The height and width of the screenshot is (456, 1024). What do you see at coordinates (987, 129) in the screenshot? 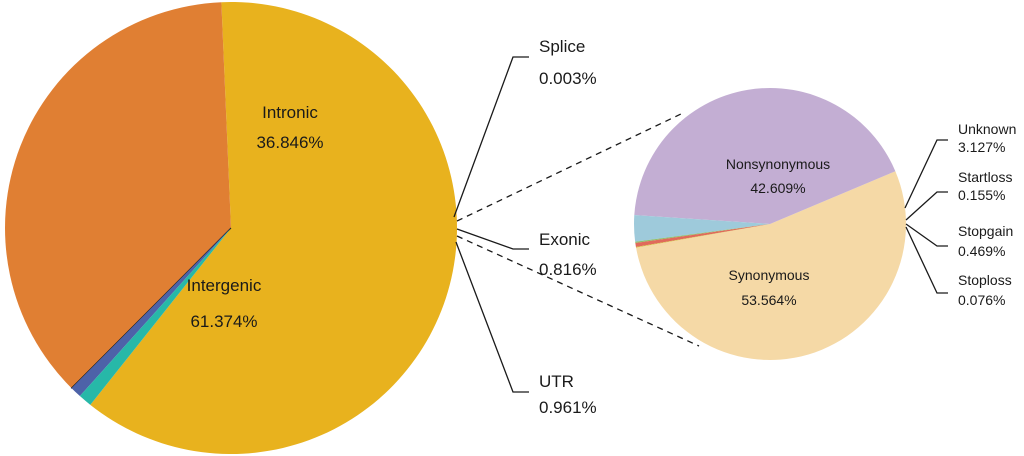
I see `unknown-name: Unknown` at bounding box center [987, 129].